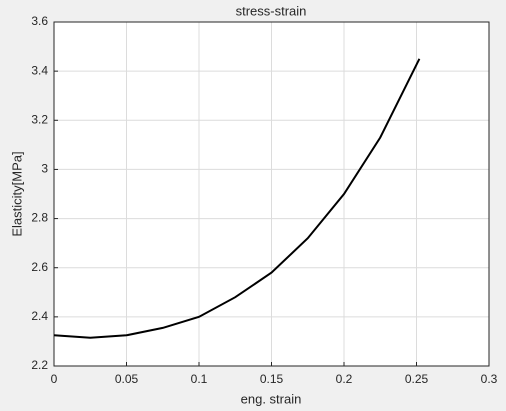  Describe the element at coordinates (54, 379) in the screenshot. I see `x-tick-label: 0` at that location.